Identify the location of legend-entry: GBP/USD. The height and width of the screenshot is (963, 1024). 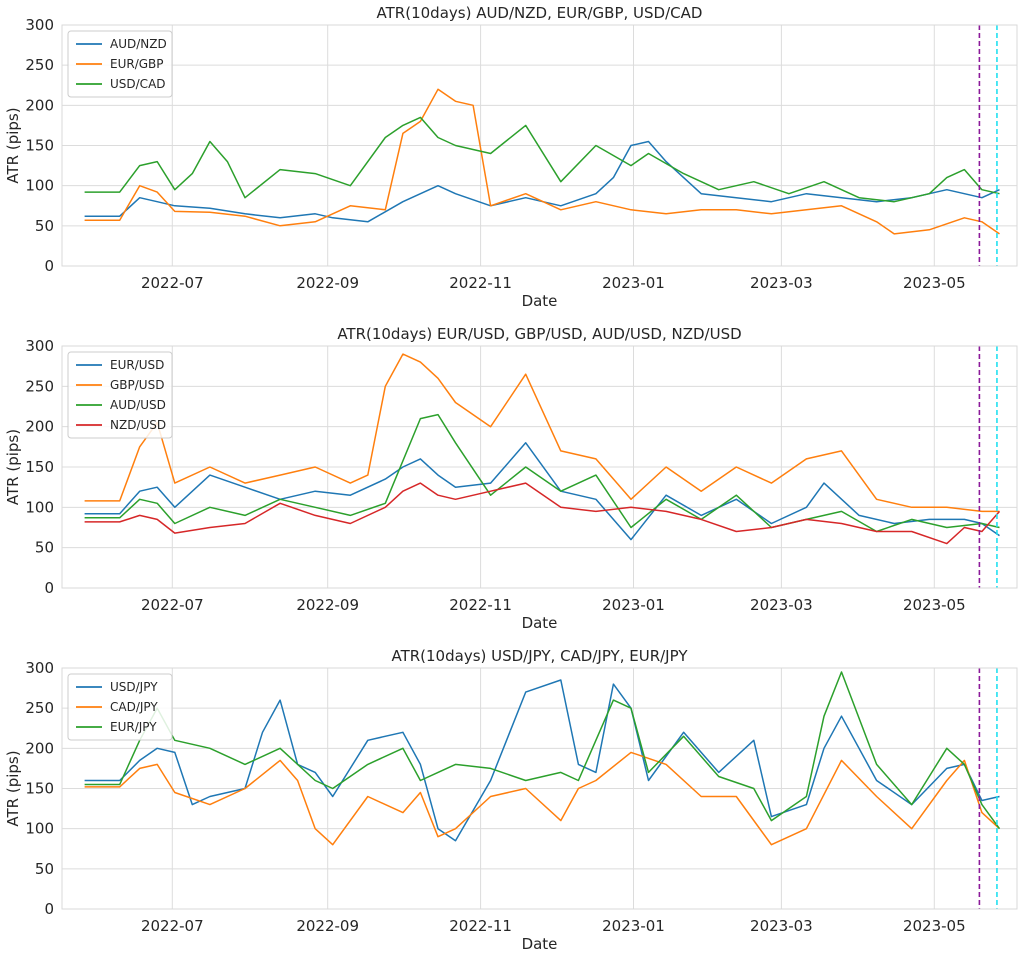
(137, 385).